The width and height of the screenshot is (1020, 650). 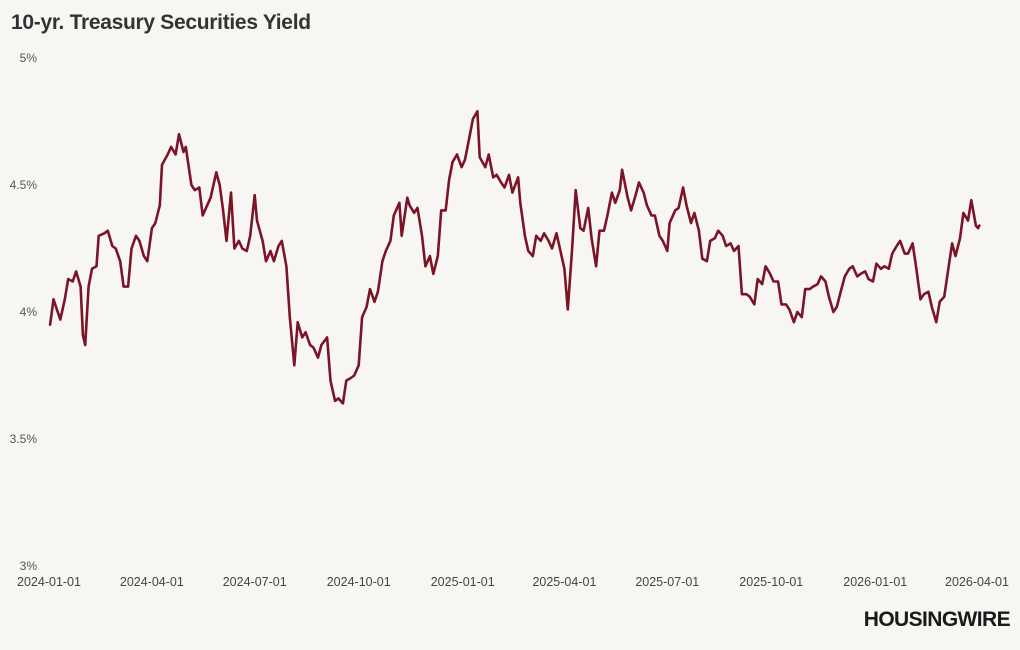 I want to click on x-tick-label: 2025-04-01, so click(x=564, y=582).